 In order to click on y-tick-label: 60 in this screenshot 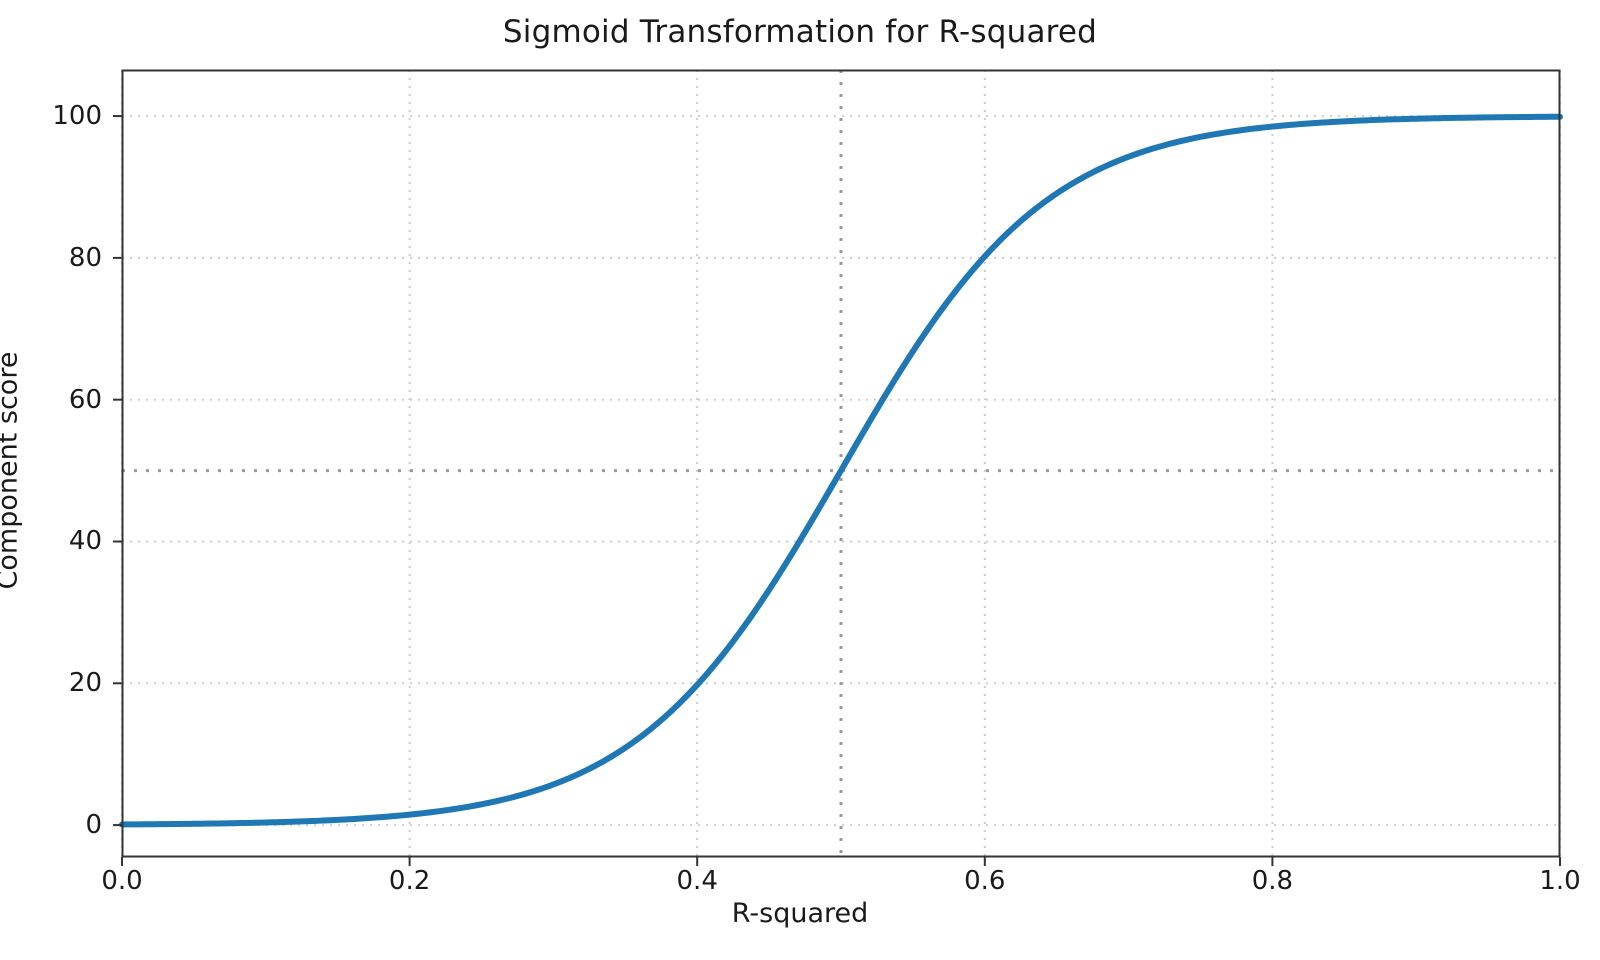, I will do `click(85, 399)`.